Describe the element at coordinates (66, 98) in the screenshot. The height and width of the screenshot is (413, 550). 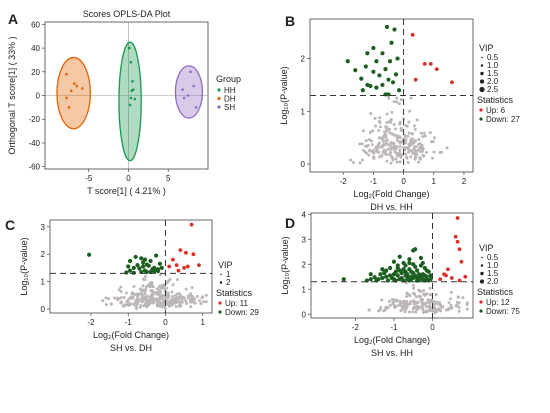
I see `point-DH` at that location.